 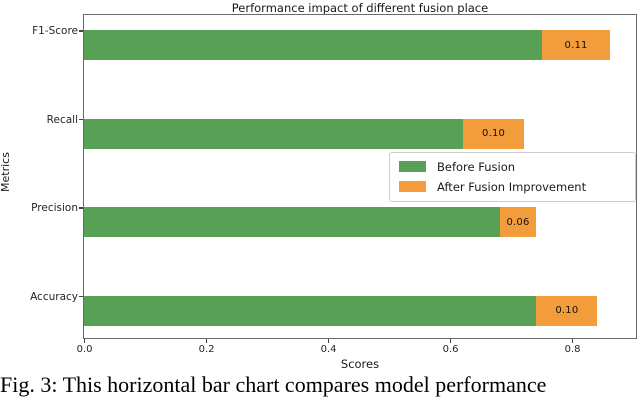 I want to click on ytick-label: Precision, so click(x=54, y=208).